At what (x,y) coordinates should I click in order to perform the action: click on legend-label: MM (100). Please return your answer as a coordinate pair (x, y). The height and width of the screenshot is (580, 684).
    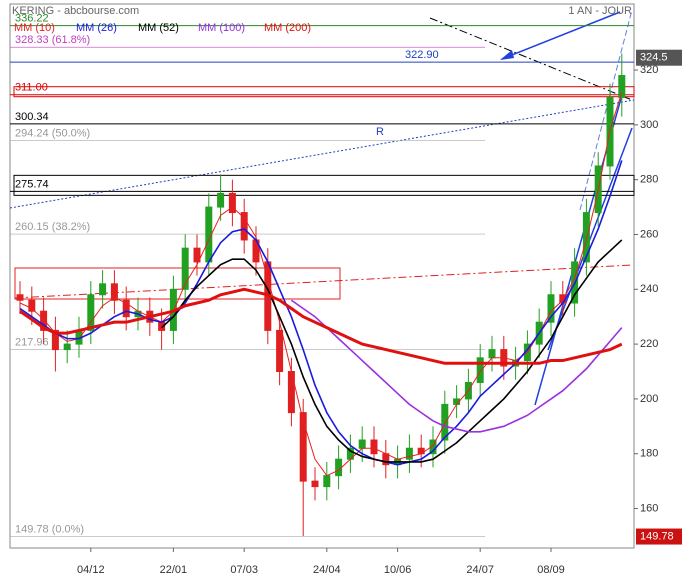
    Looking at the image, I should click on (221, 28).